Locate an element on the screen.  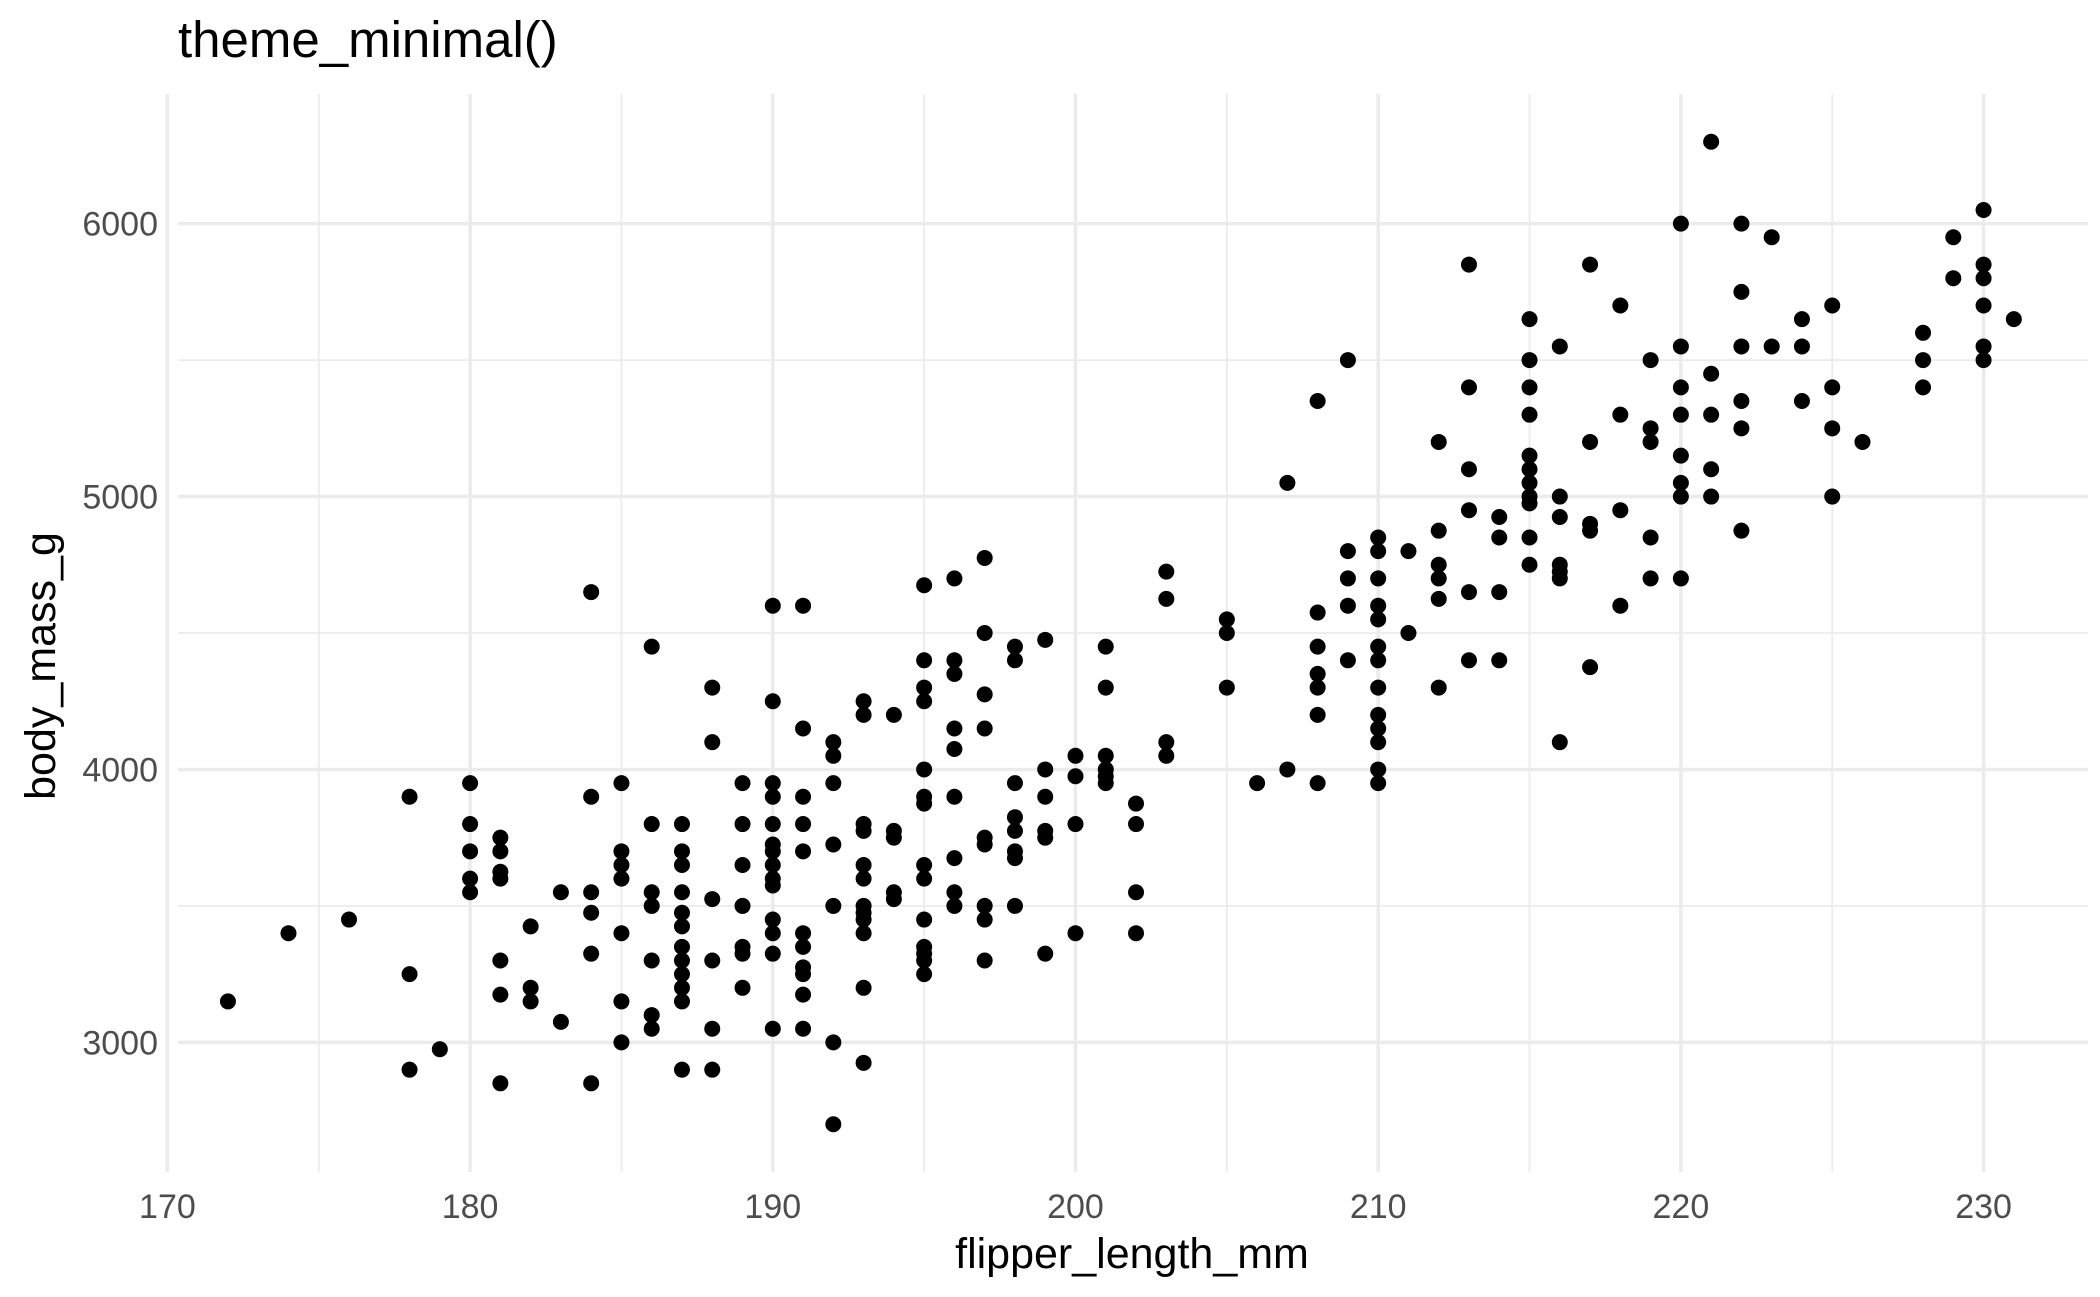
x-tick-label: 170 is located at coordinates (167, 1207).